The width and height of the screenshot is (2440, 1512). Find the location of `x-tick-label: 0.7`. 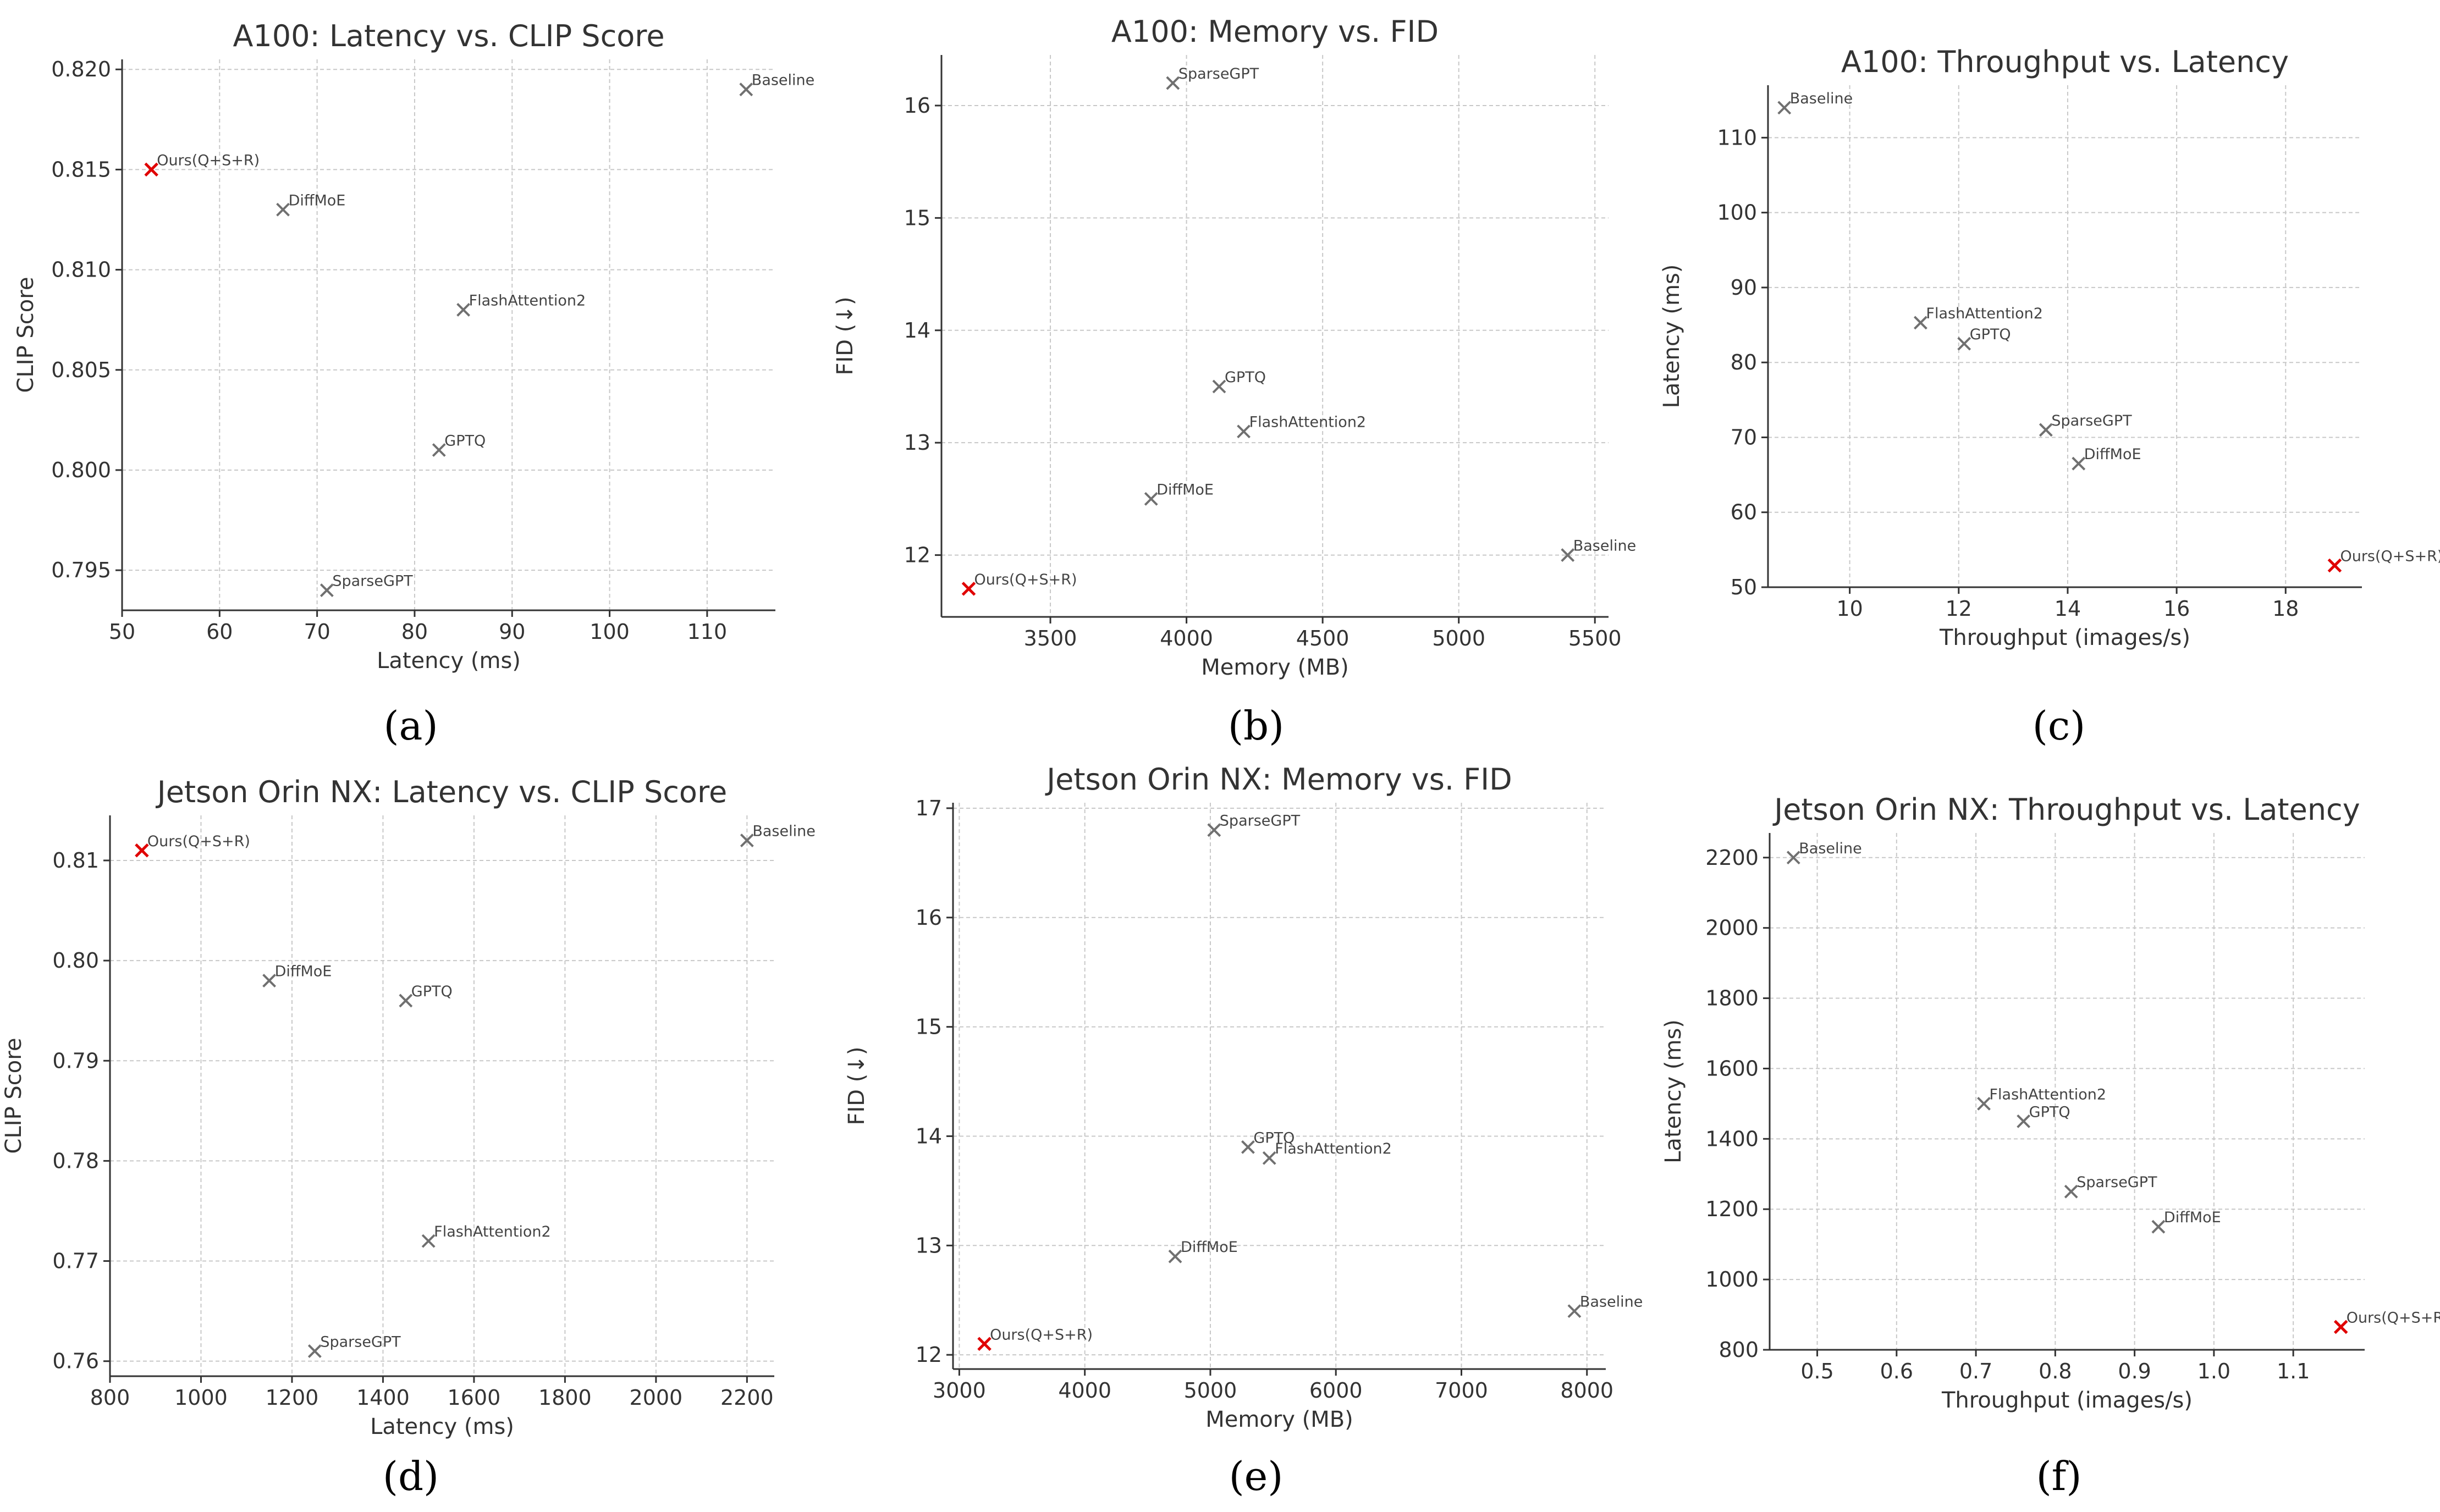

x-tick-label: 0.7 is located at coordinates (1975, 1371).